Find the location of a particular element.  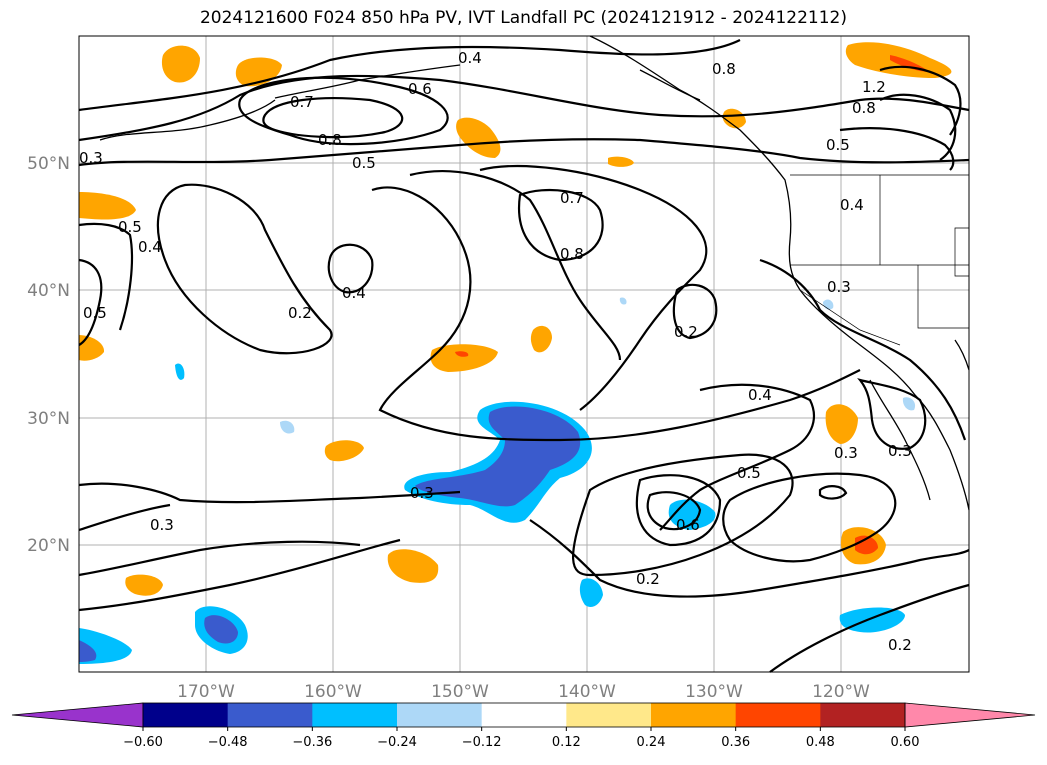

colorbar-tick-label: −0.12 is located at coordinates (482, 742).